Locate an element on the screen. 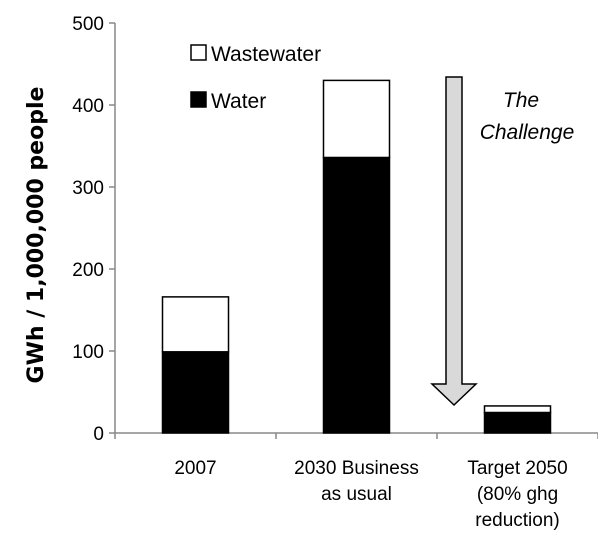 Image resolution: width=598 pixels, height=538 pixels. x-tick-label-line: 2030 Business is located at coordinates (356, 468).